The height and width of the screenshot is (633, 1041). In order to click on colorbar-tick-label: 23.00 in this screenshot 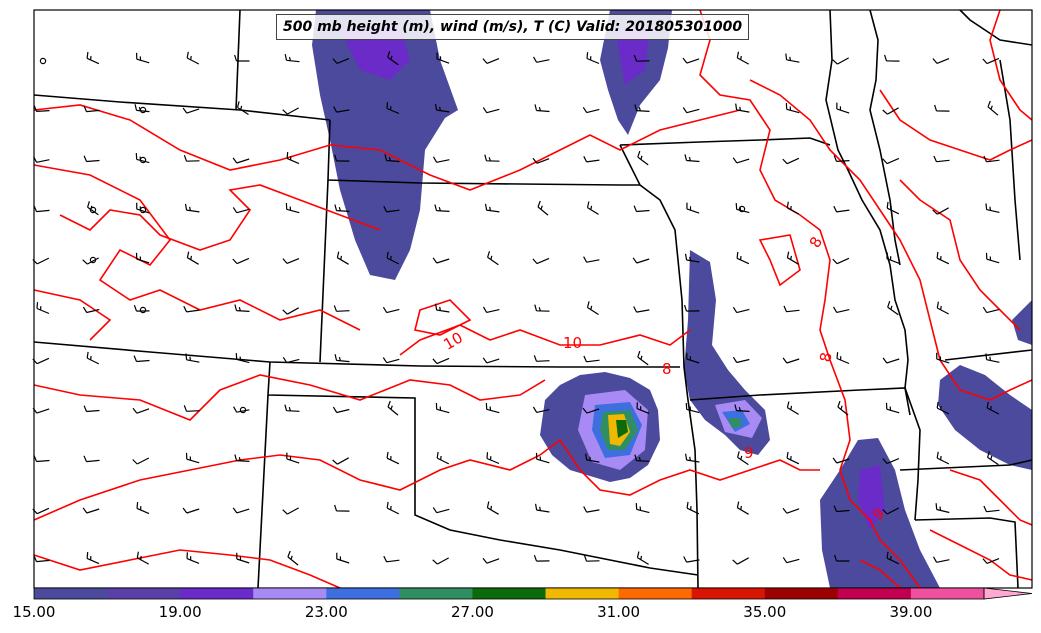, I will do `click(326, 612)`.